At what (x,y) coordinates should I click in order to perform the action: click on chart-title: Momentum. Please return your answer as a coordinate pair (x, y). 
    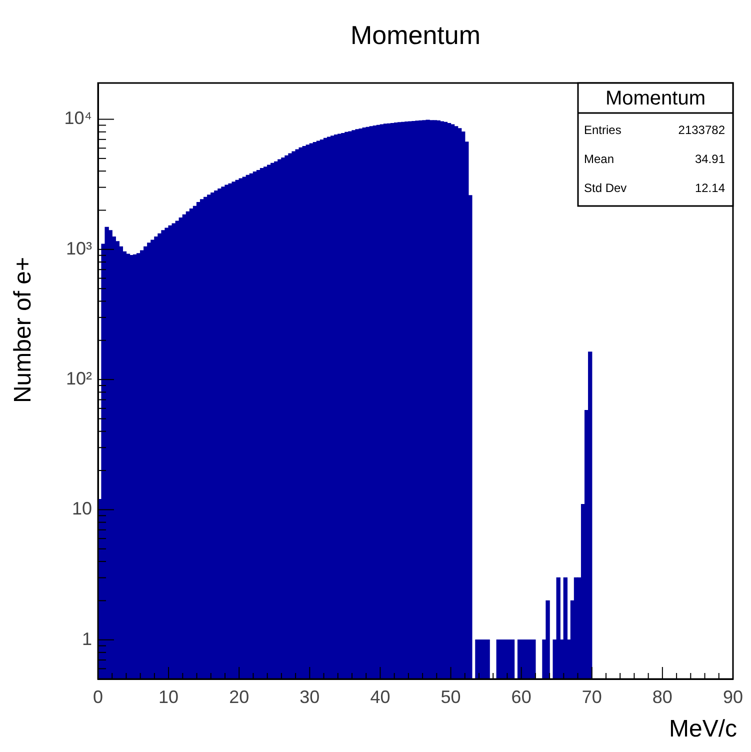
    Looking at the image, I should click on (415, 35).